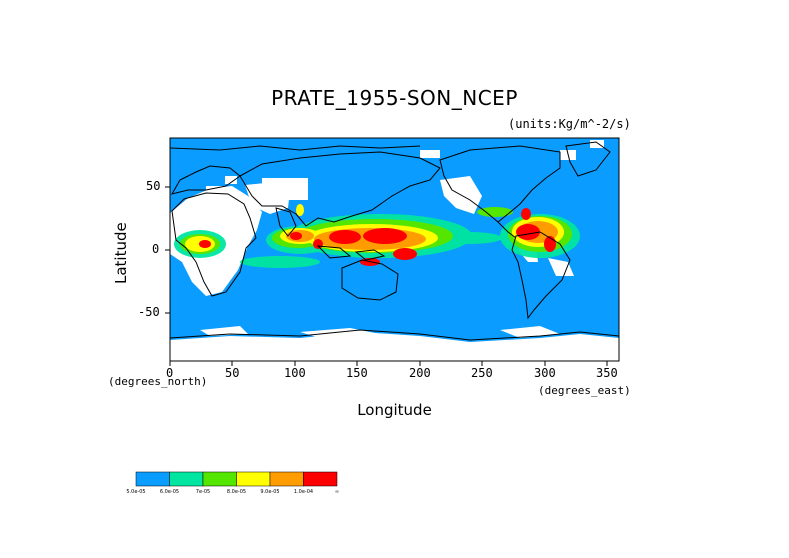 The height and width of the screenshot is (558, 789). What do you see at coordinates (269, 492) in the screenshot?
I see `legend-label: 9.0e-05` at bounding box center [269, 492].